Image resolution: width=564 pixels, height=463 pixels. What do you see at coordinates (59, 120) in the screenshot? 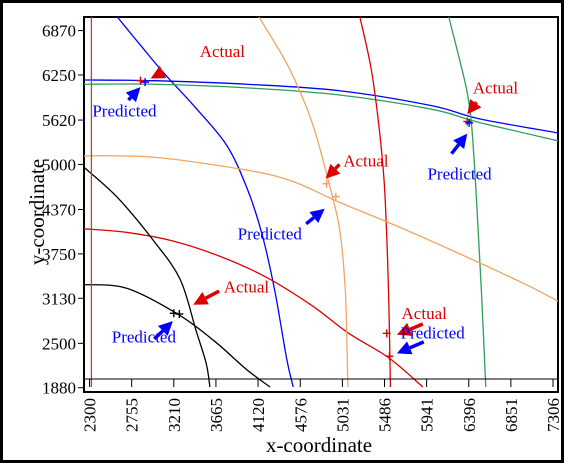
I see `y-tick-label: 5620` at bounding box center [59, 120].